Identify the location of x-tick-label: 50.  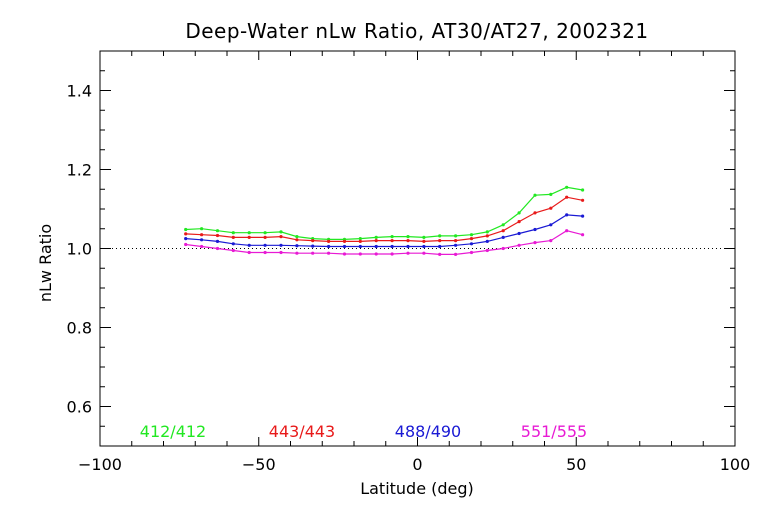
(576, 464).